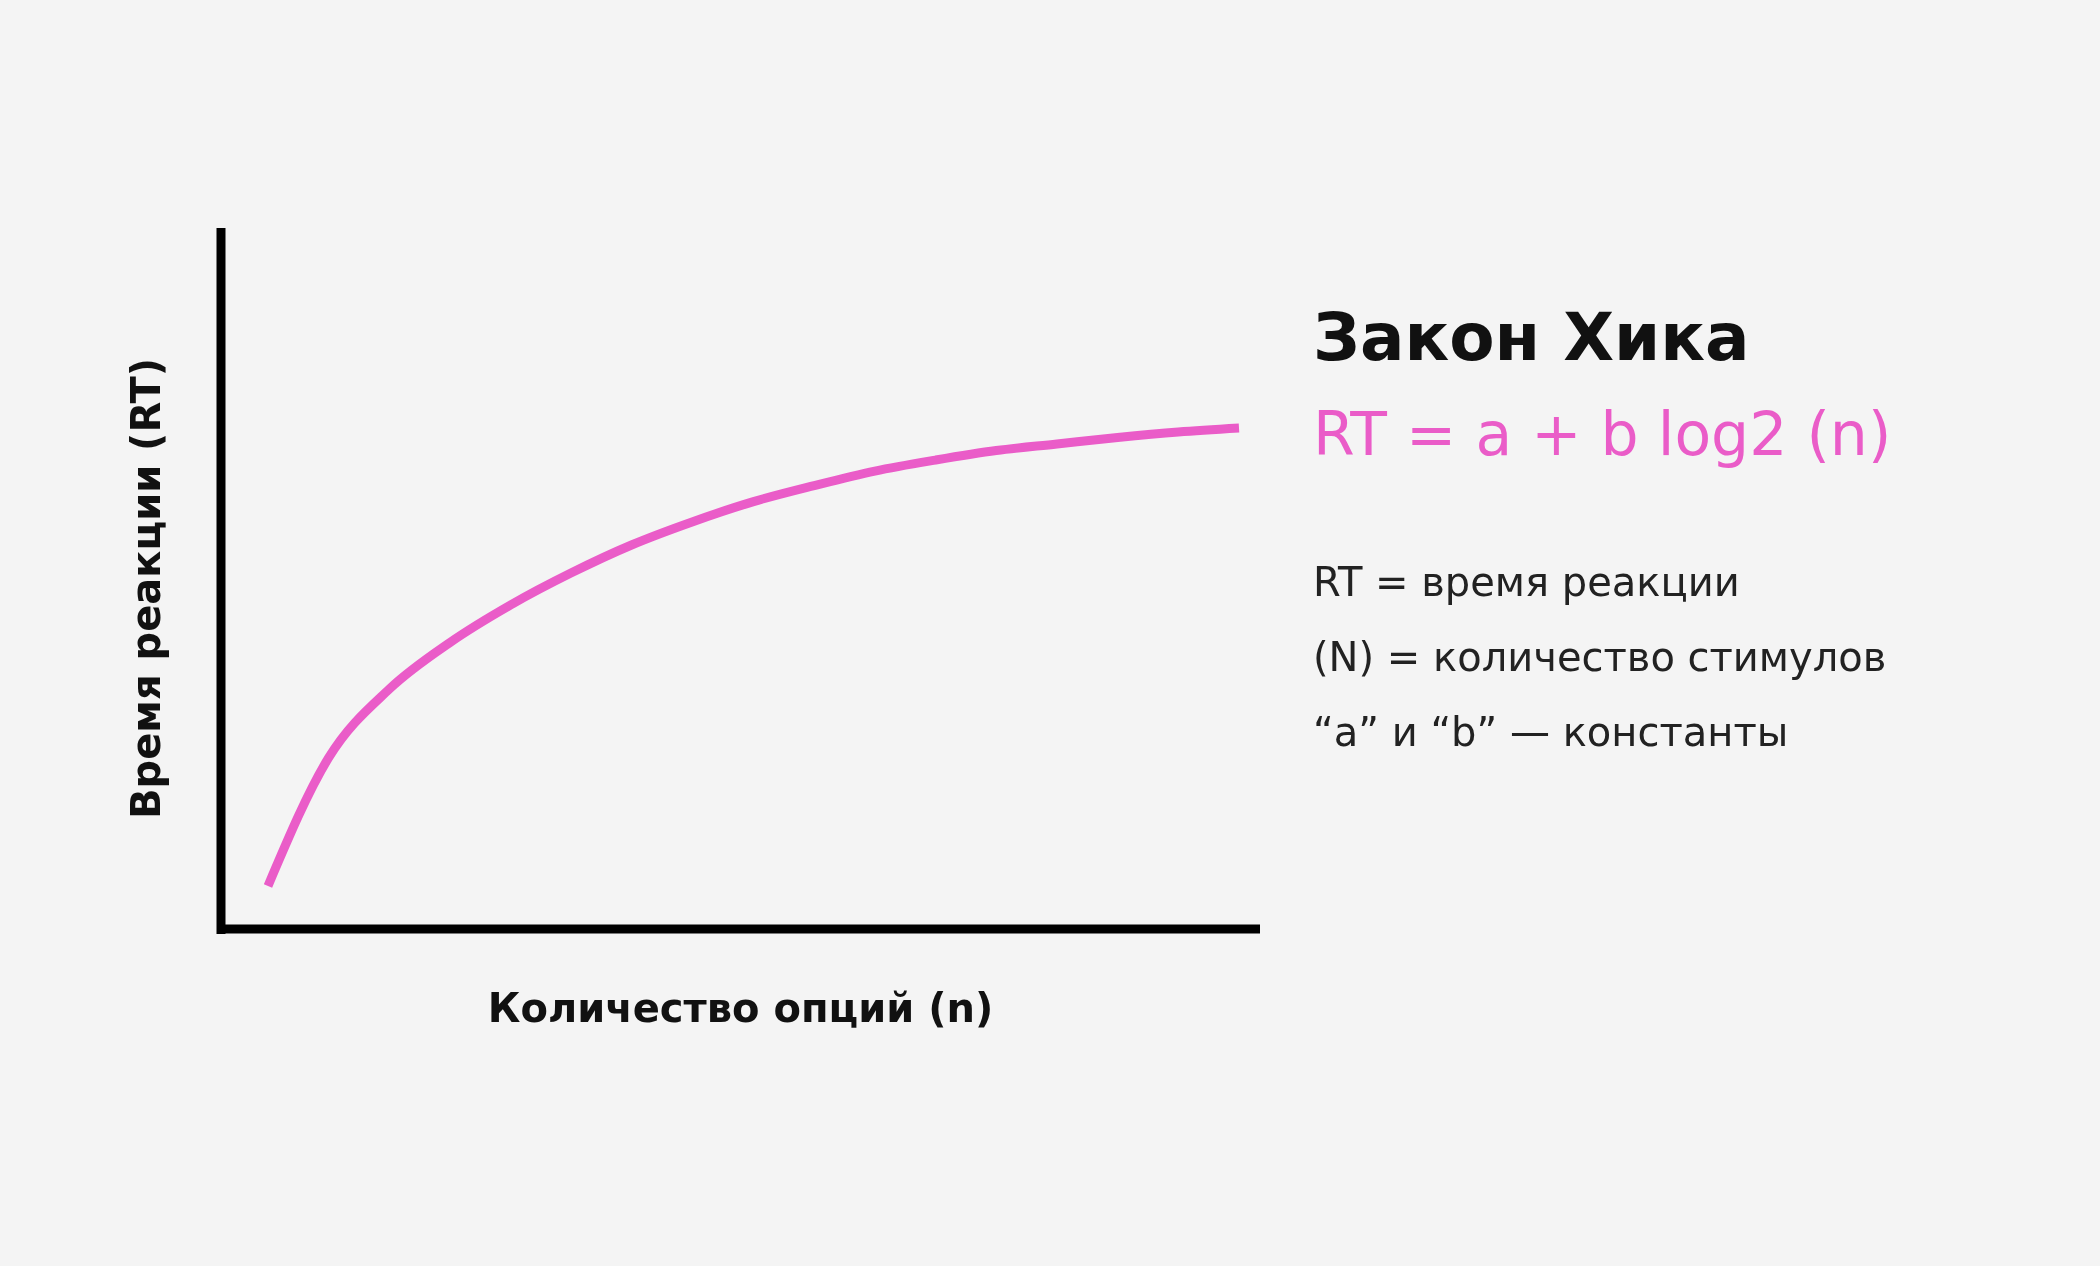 The width and height of the screenshot is (2100, 1266). Describe the element at coordinates (1531, 337) in the screenshot. I see `text: Закон Хика` at that location.